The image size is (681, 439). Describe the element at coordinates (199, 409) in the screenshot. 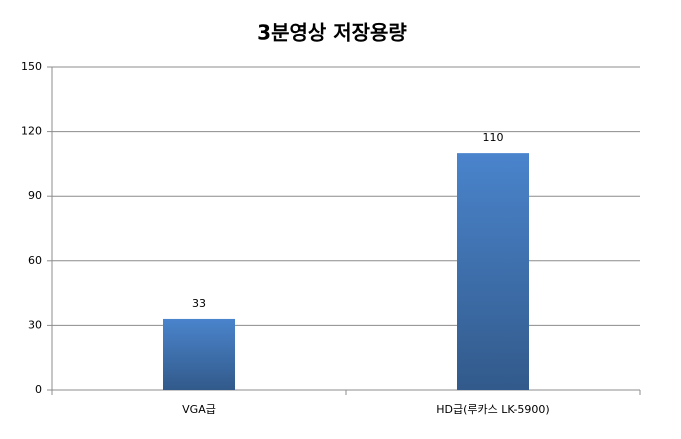

I see `x-tick-label: VGA급` at that location.